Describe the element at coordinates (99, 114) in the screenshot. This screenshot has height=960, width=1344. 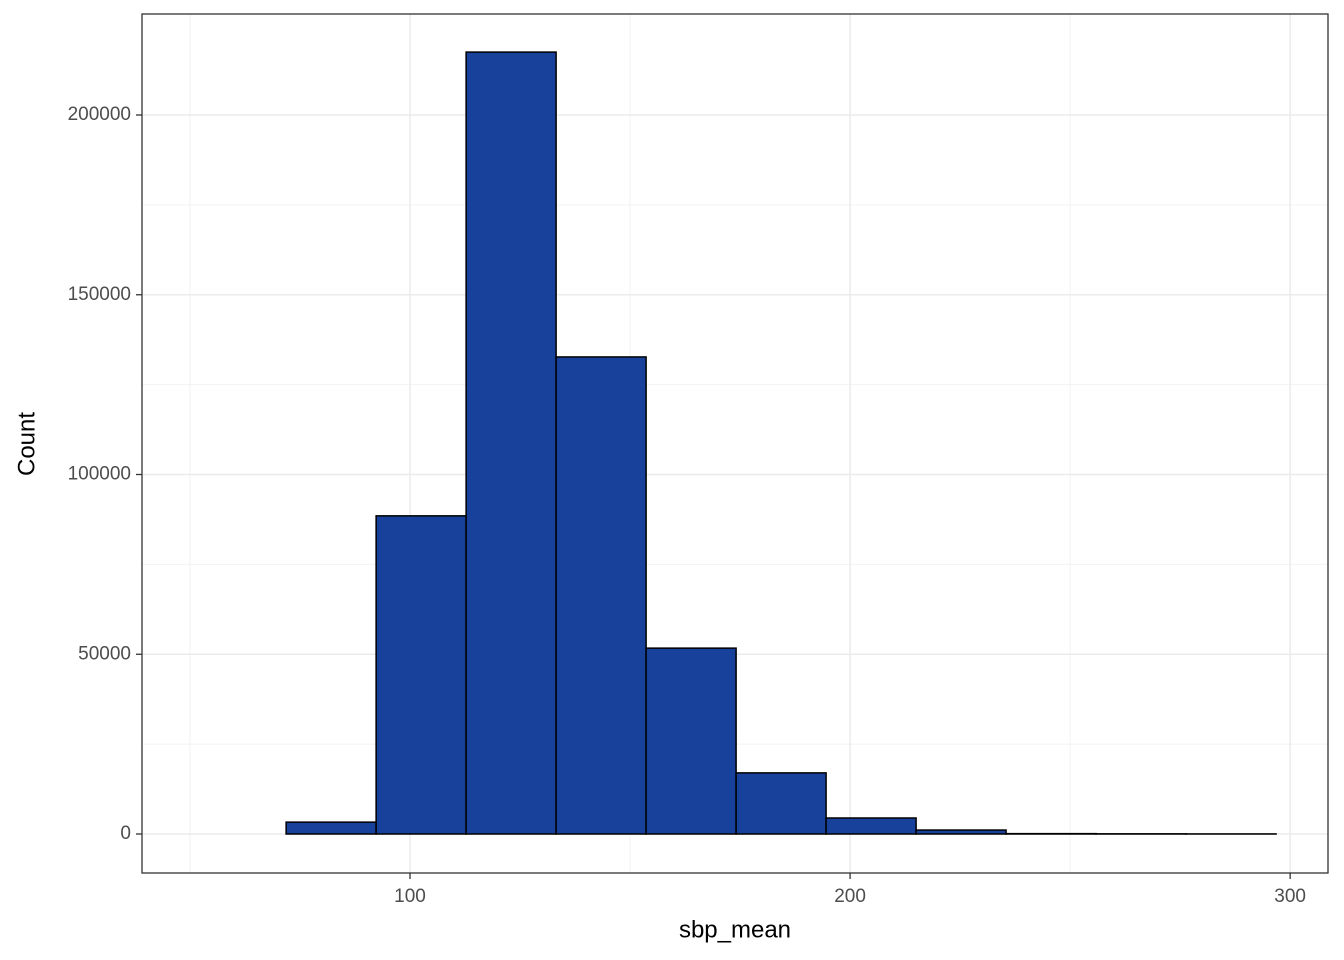
I see `y-tick-label: 200000` at that location.